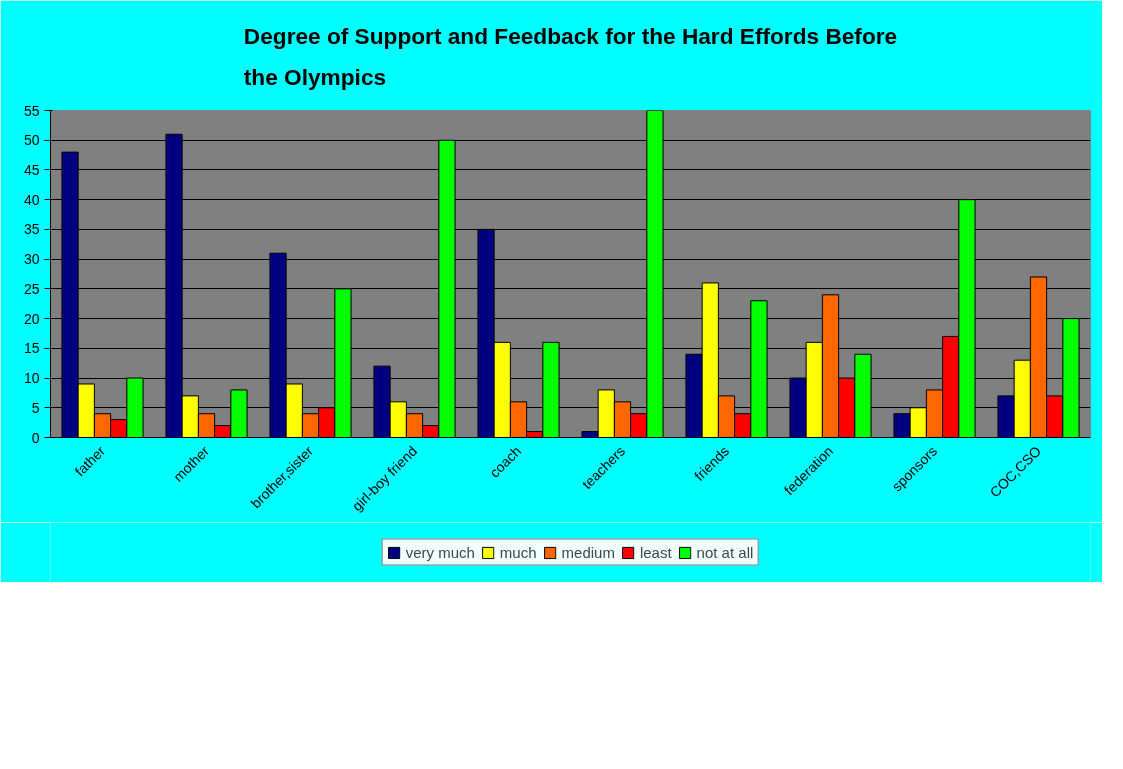 The height and width of the screenshot is (769, 1123). I want to click on y-tick-label: 30, so click(31, 259).